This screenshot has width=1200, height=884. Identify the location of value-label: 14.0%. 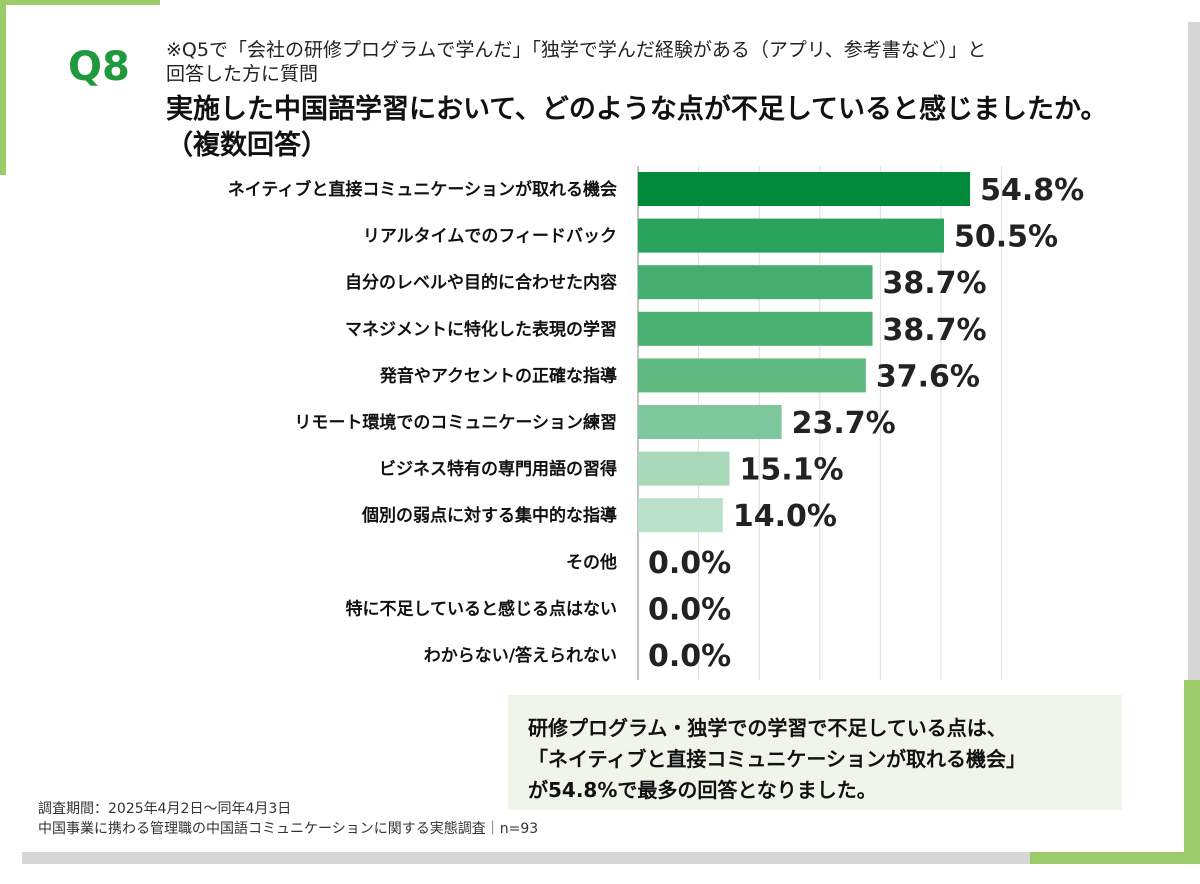
(785, 516).